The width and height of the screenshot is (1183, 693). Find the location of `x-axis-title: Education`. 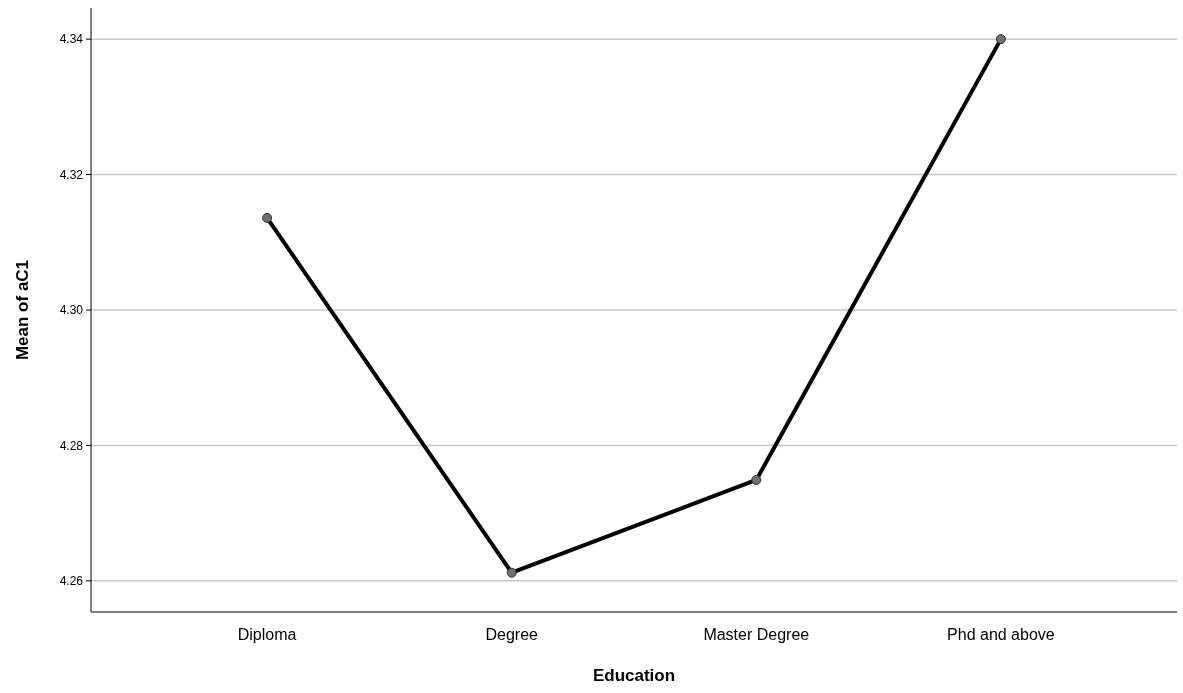

x-axis-title: Education is located at coordinates (634, 675).